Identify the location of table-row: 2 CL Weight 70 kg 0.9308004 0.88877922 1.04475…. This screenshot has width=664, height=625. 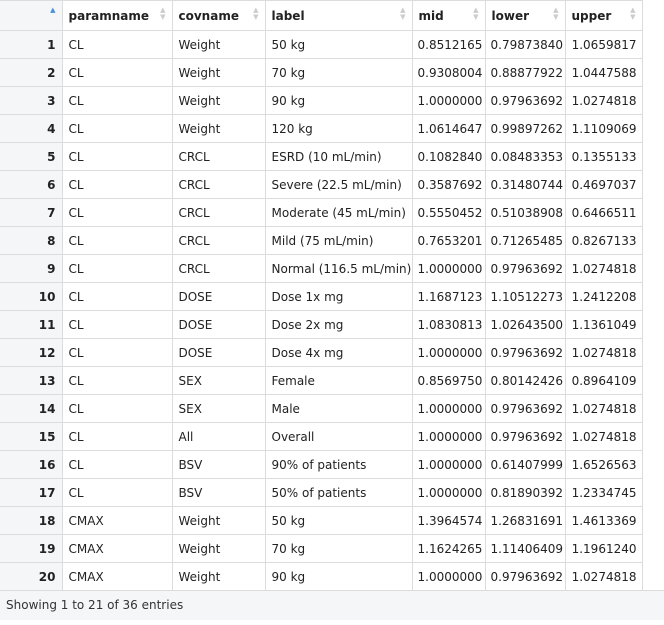
(321, 72).